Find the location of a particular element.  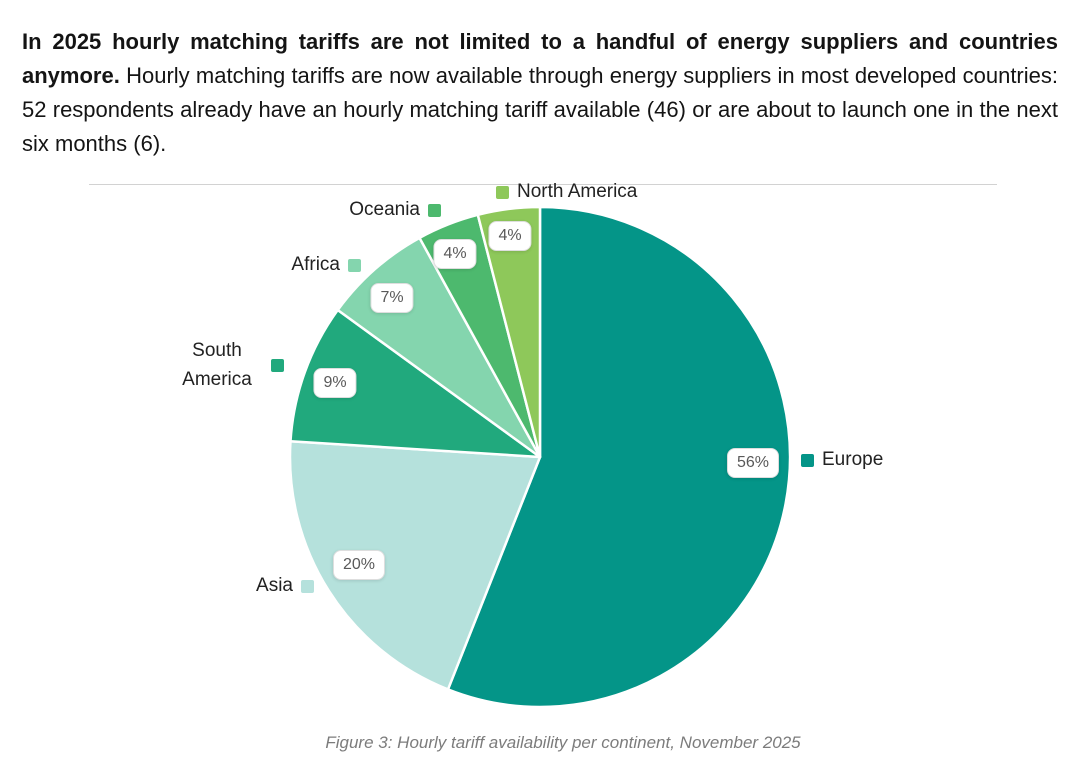

chart-top-divider is located at coordinates (543, 184).